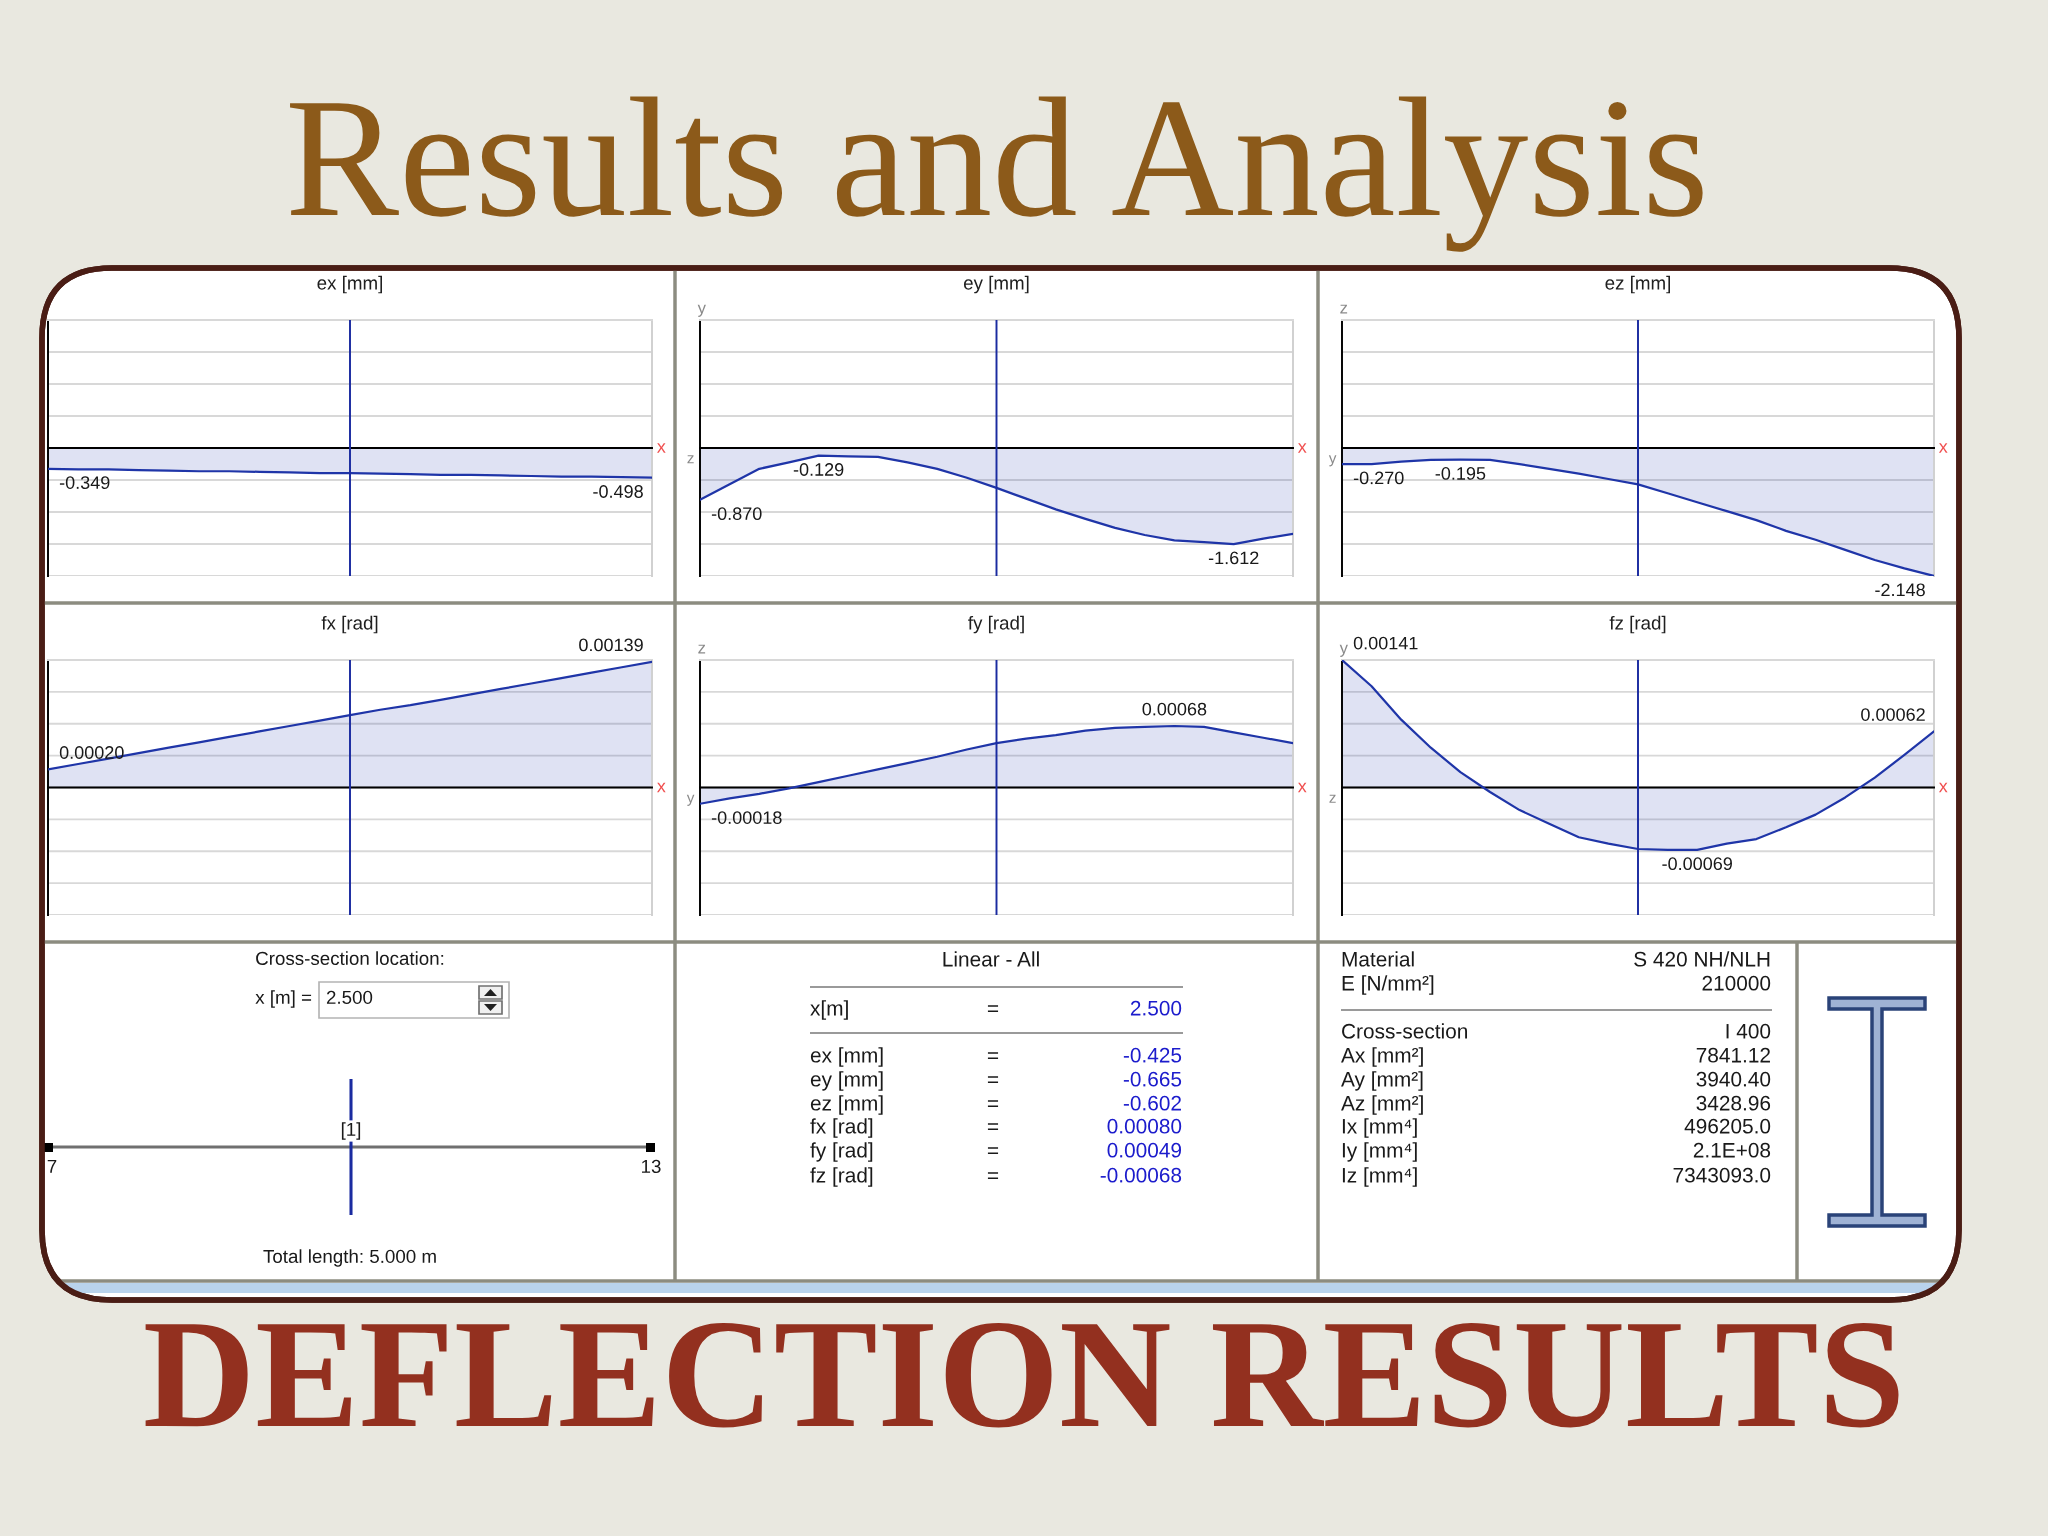  I want to click on data-label: -0.00069, so click(1697, 864).